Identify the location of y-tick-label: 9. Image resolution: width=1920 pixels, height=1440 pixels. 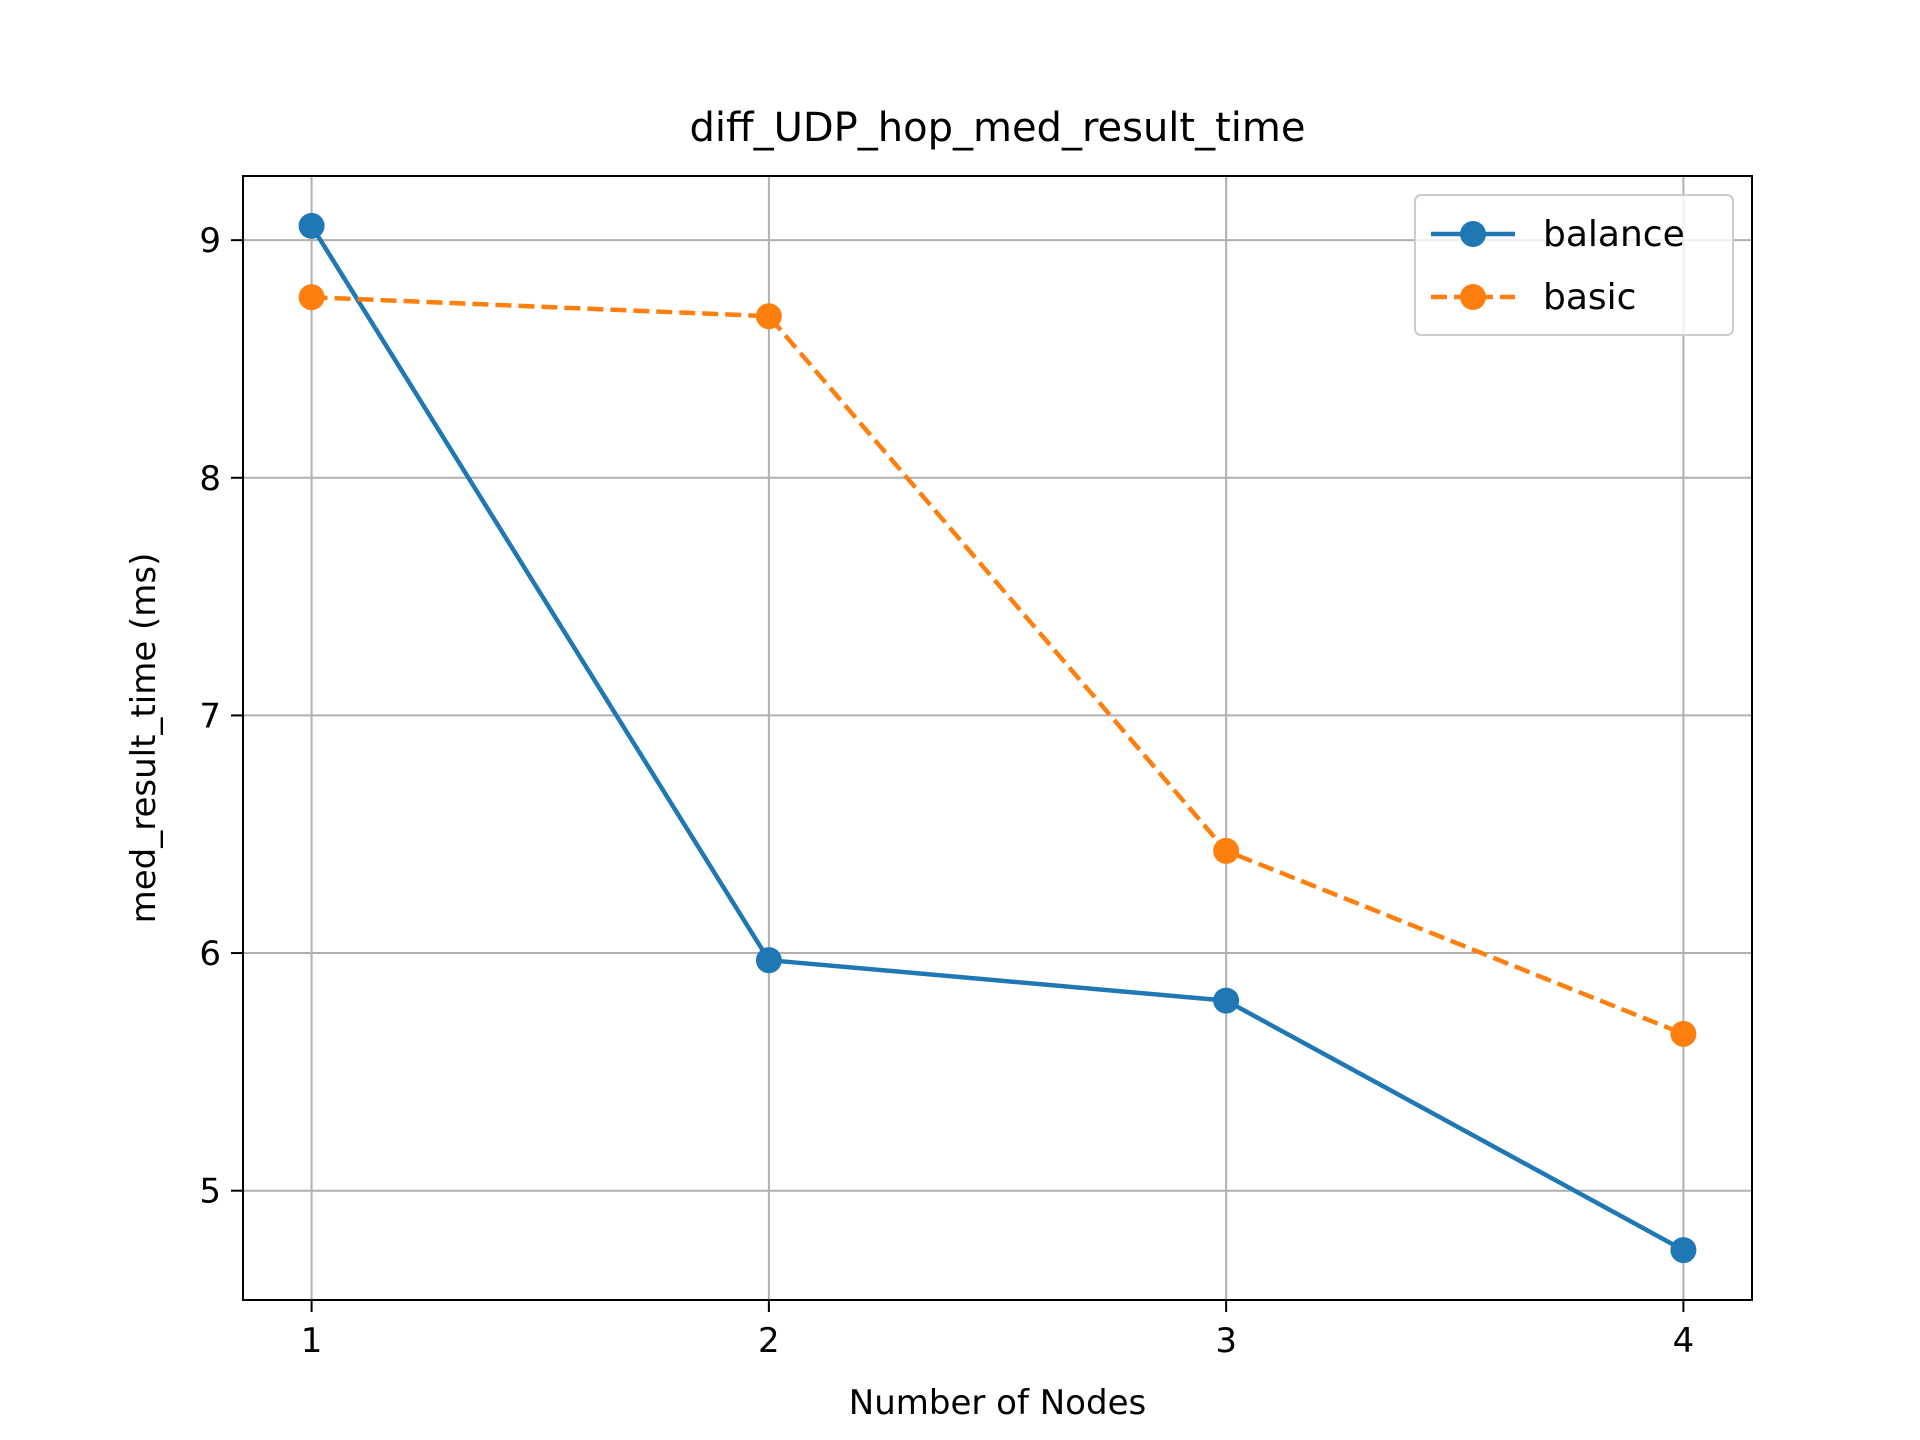
(210, 241).